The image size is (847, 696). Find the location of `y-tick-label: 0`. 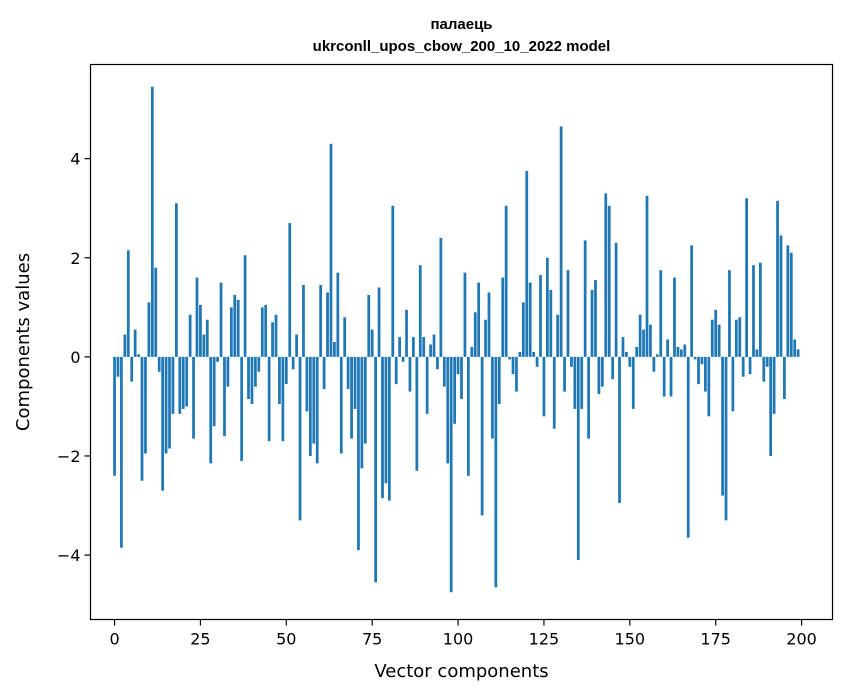

y-tick-label: 0 is located at coordinates (75, 357).